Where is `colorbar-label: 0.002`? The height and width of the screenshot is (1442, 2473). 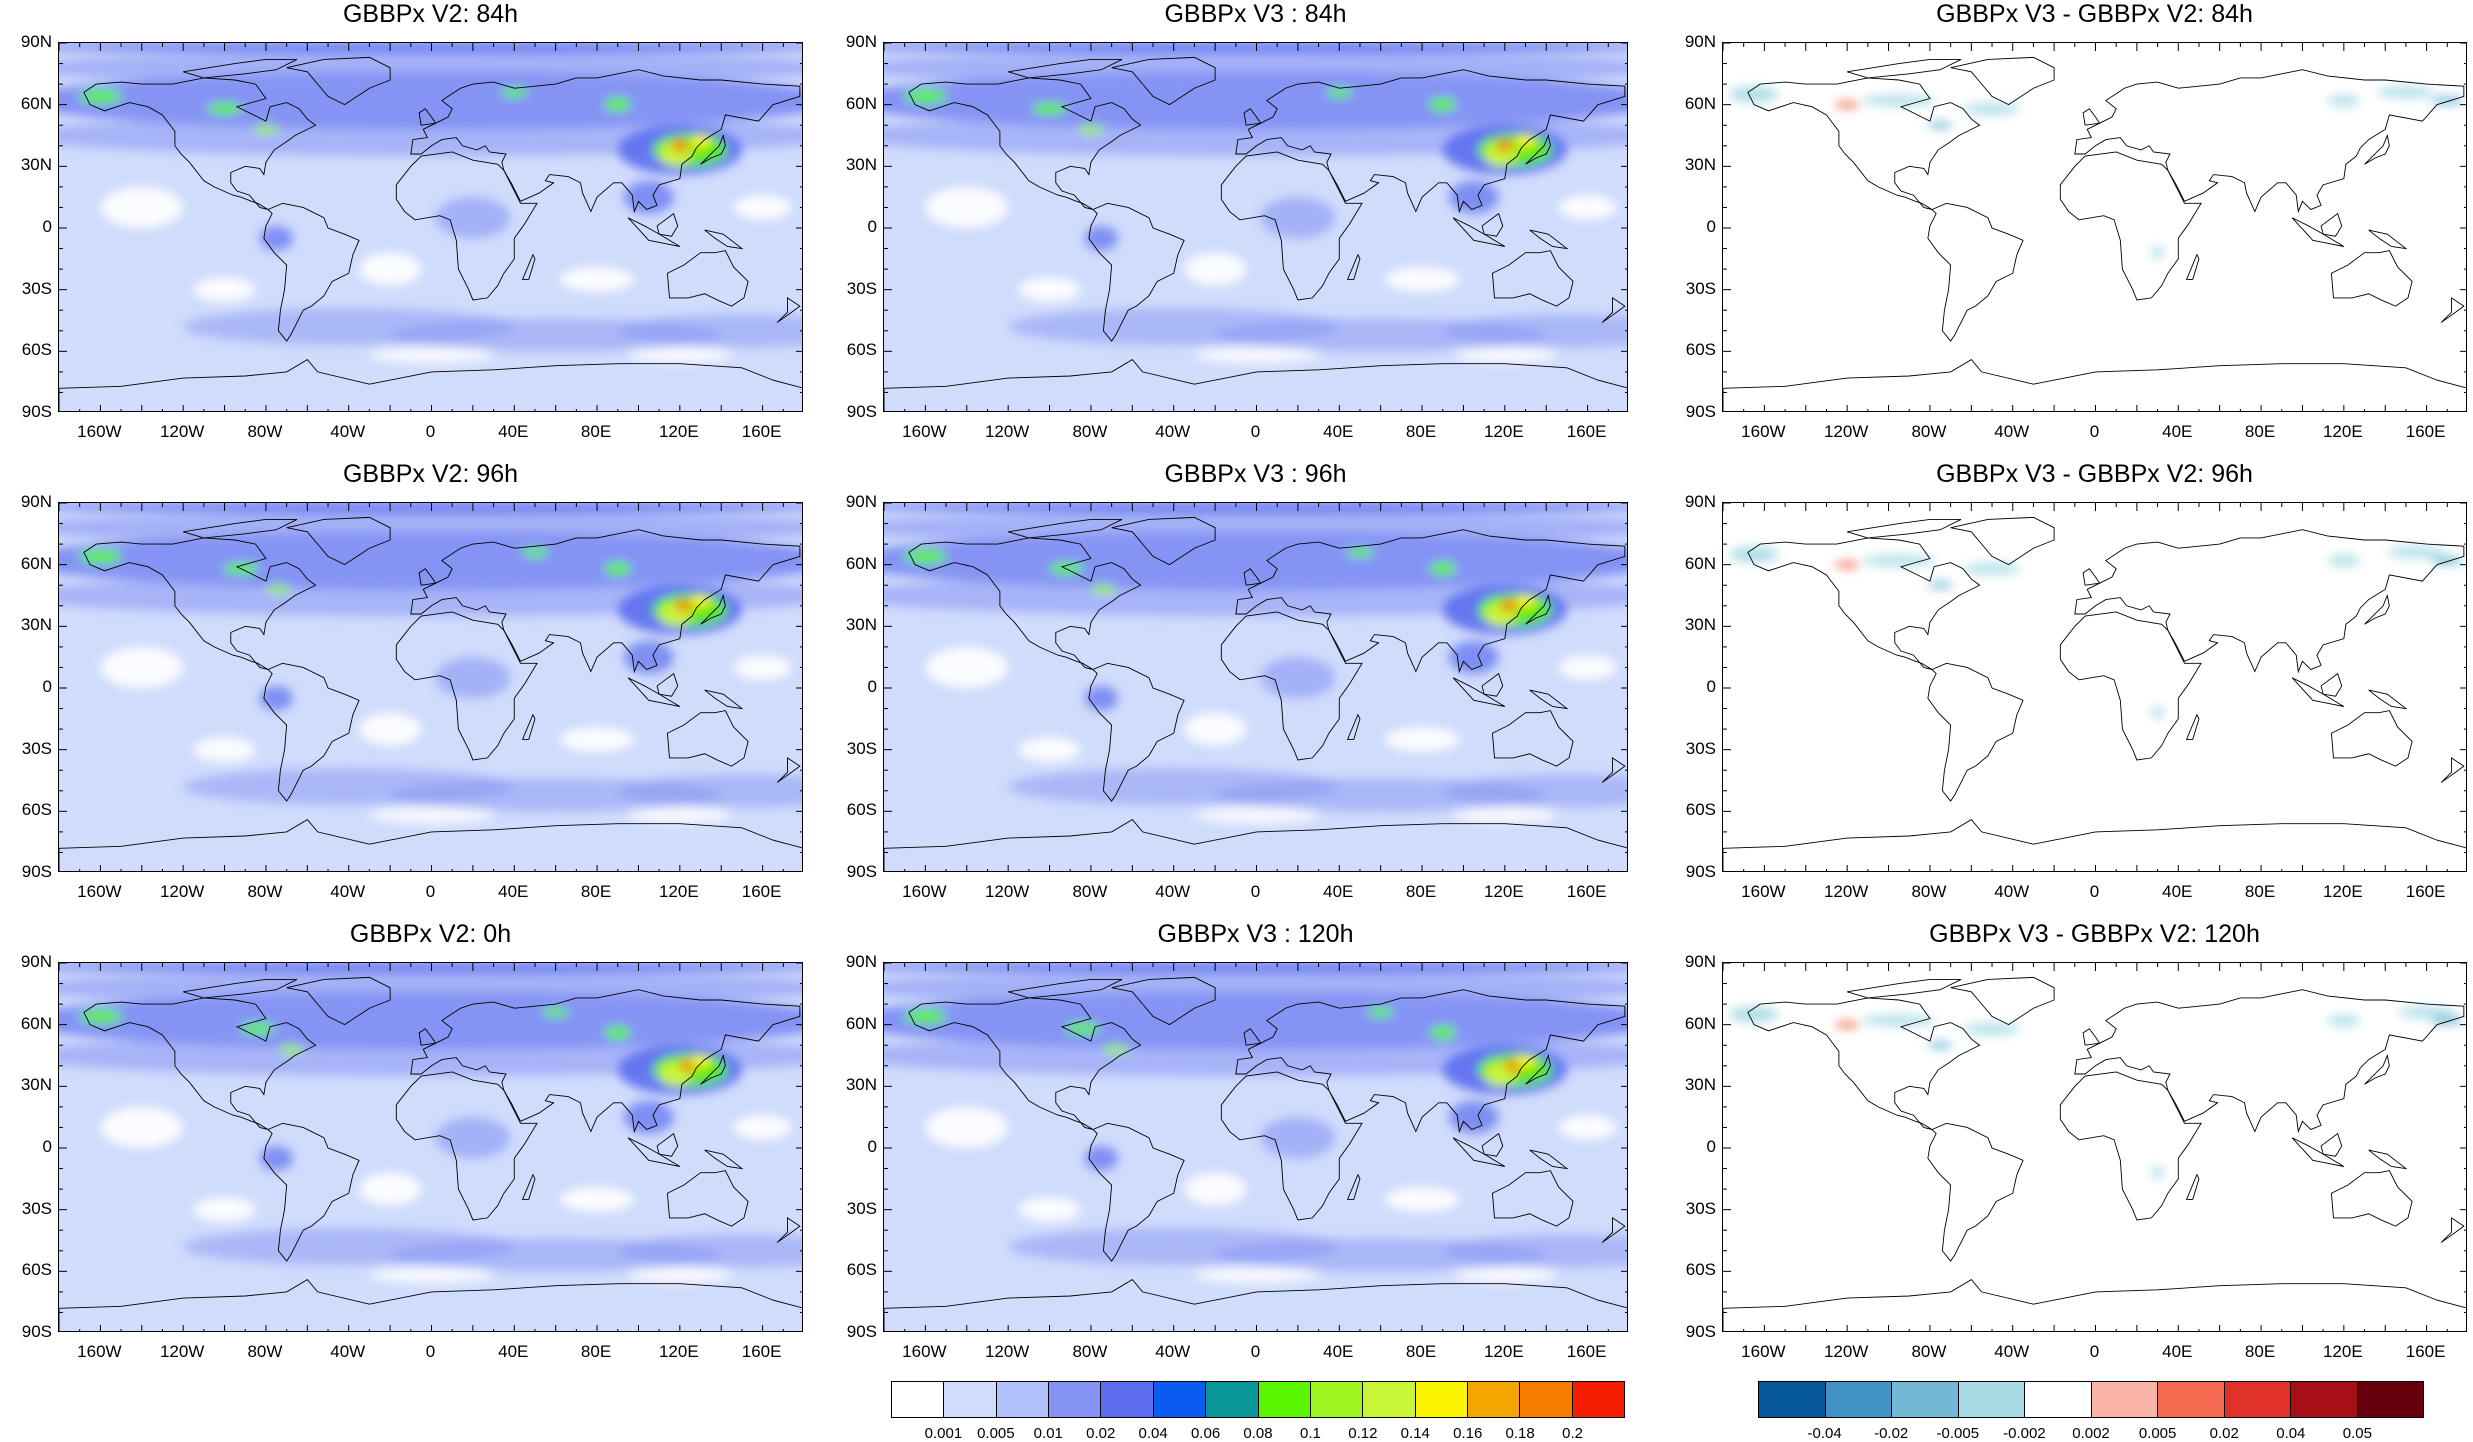 colorbar-label: 0.002 is located at coordinates (2091, 1433).